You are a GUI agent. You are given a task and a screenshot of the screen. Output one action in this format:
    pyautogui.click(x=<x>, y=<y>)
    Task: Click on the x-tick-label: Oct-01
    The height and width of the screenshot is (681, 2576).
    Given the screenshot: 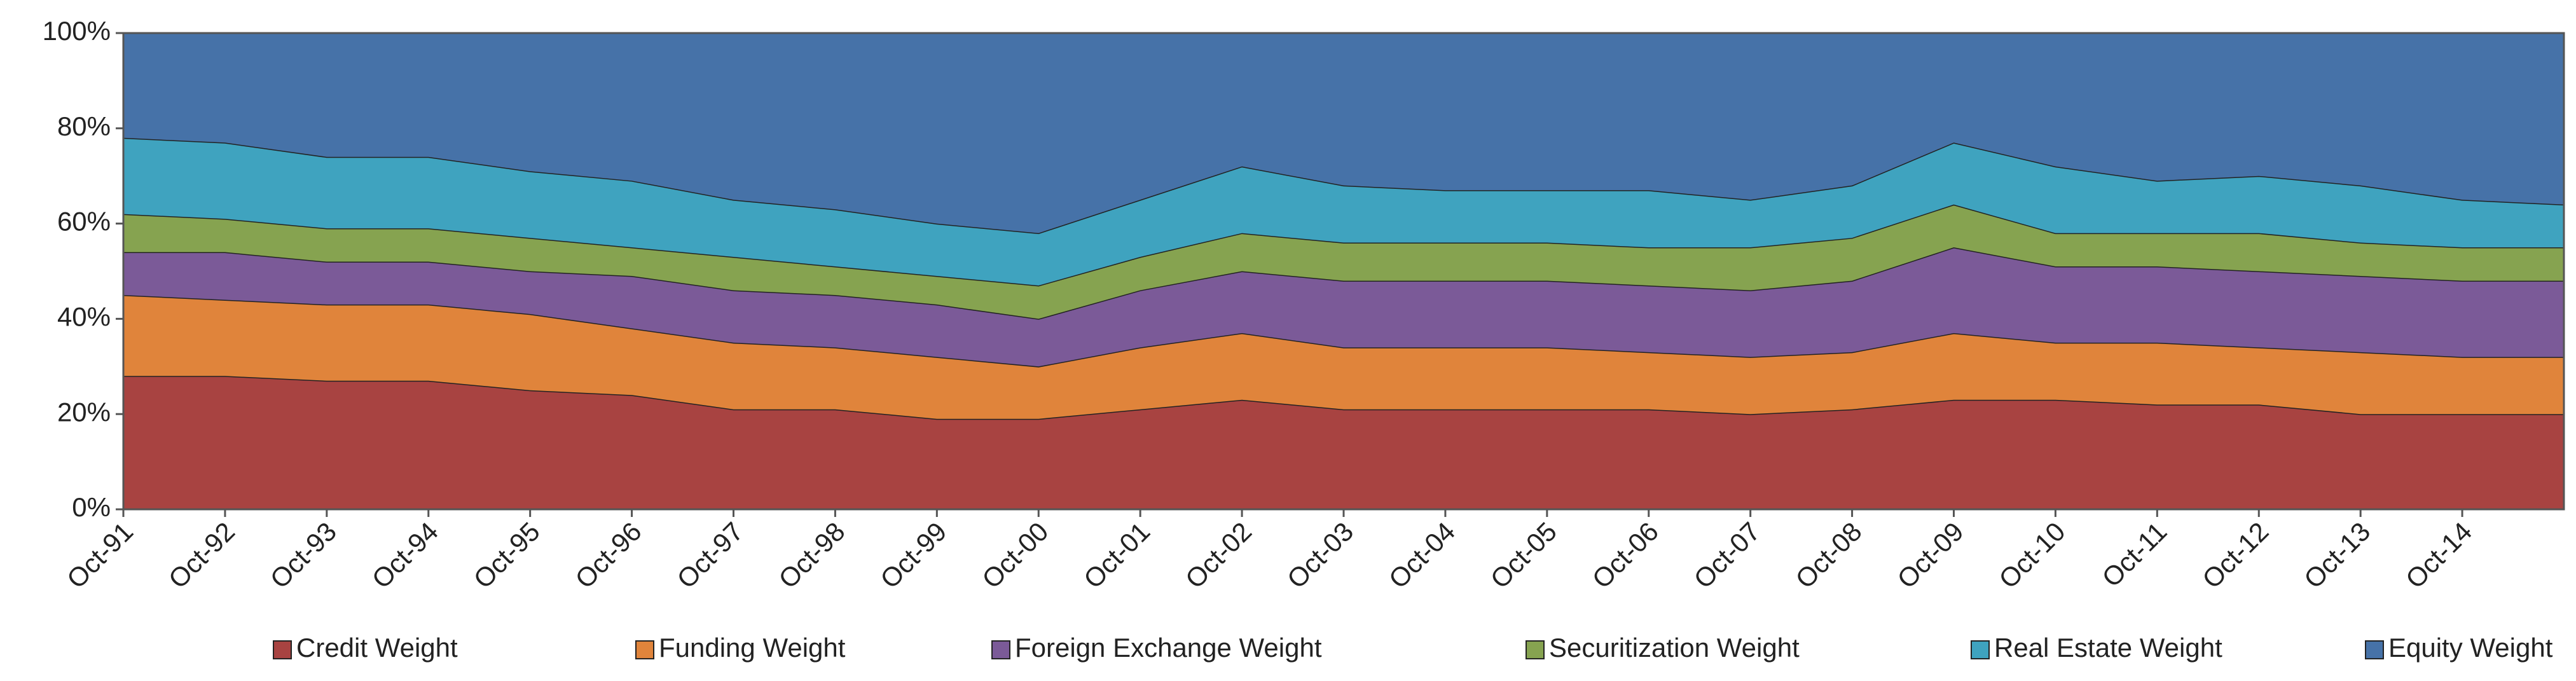 What is the action you would take?
    pyautogui.click(x=1116, y=555)
    